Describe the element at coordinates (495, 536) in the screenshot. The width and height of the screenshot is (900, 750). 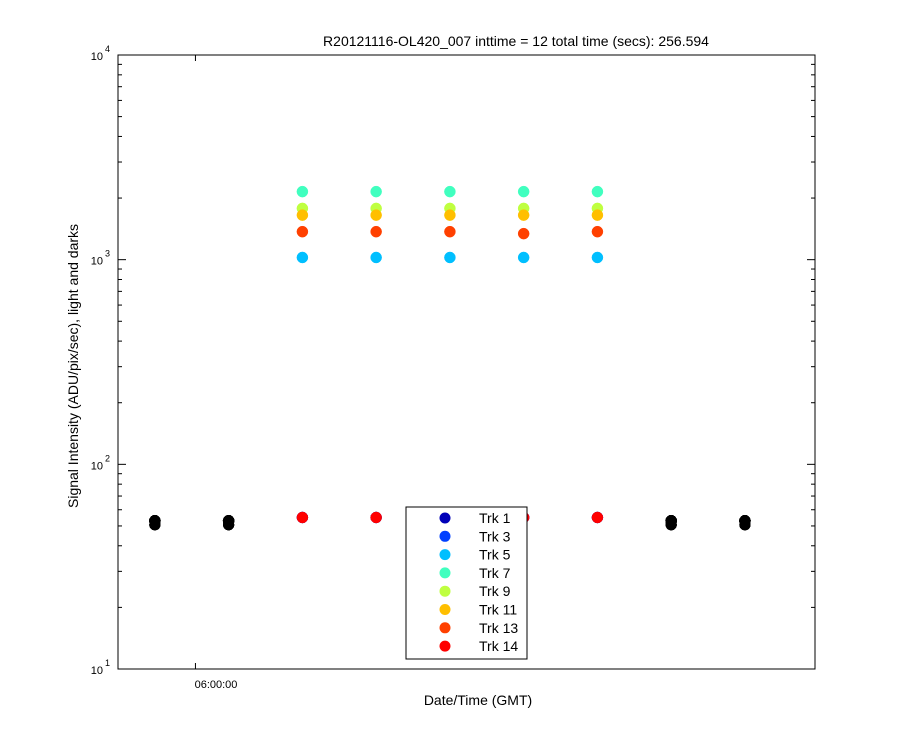
I see `legend-label: Trk 3` at that location.